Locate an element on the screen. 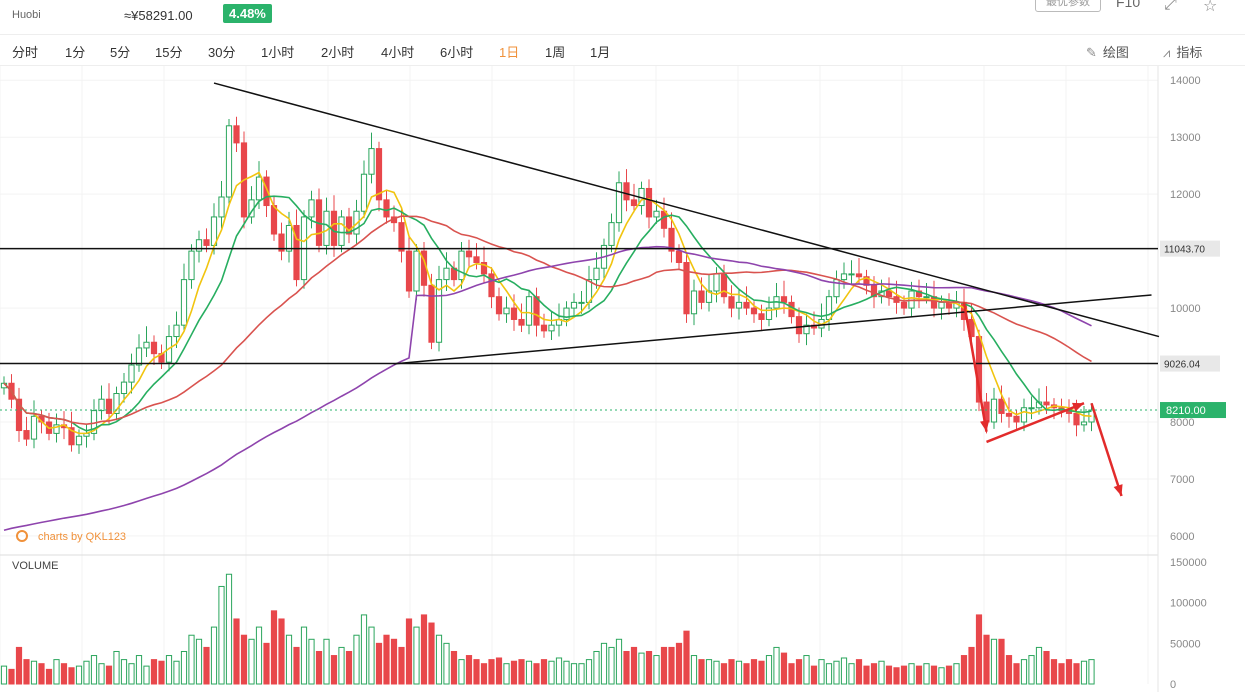  fullscreen-icon: ⤢ is located at coordinates (1170, 6).